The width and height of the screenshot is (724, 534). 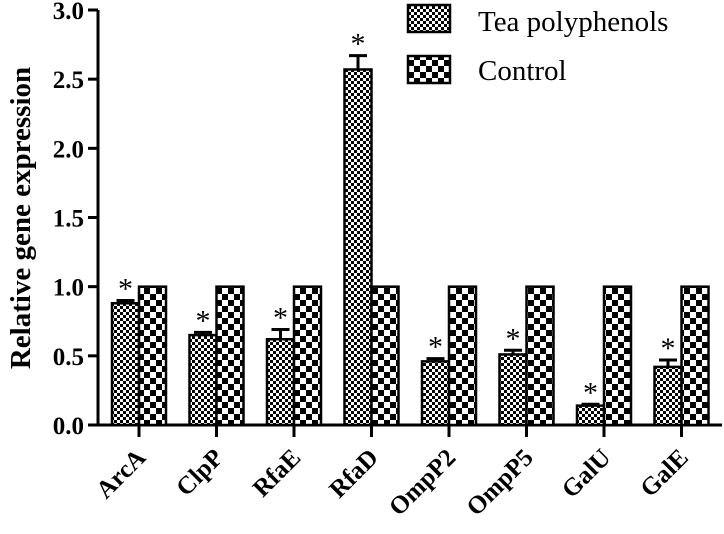 I want to click on legend: Tea polyphenols Control, so click(x=537, y=45).